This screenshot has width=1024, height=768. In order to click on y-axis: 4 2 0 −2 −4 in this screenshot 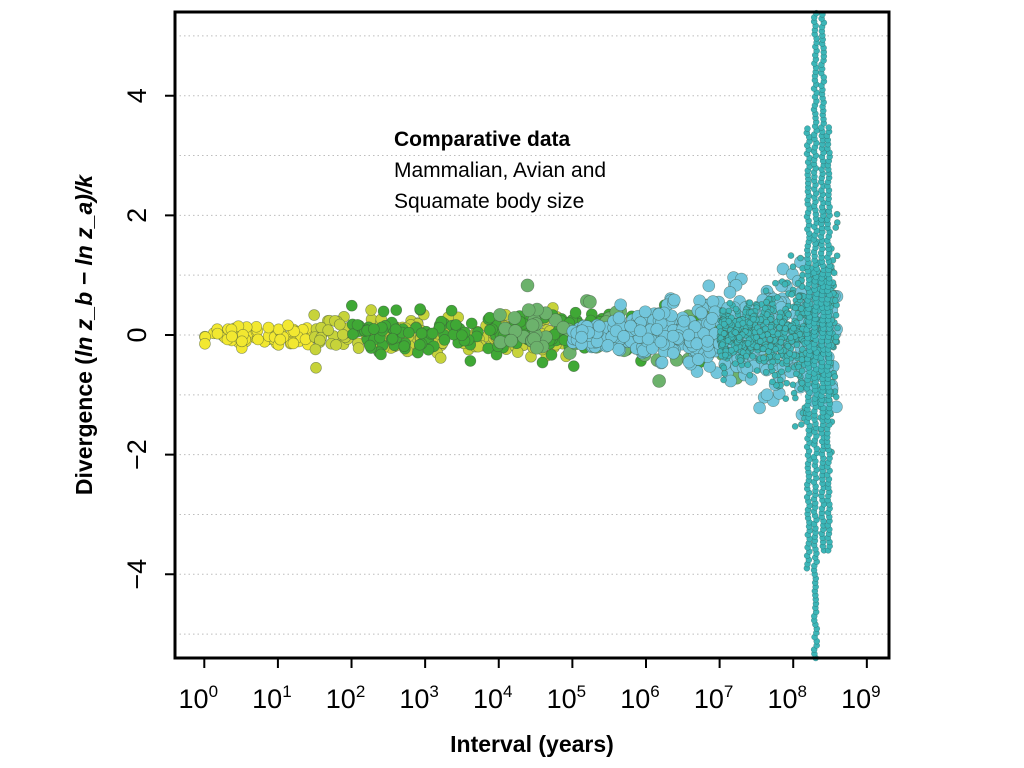, I will do `click(148, 339)`.